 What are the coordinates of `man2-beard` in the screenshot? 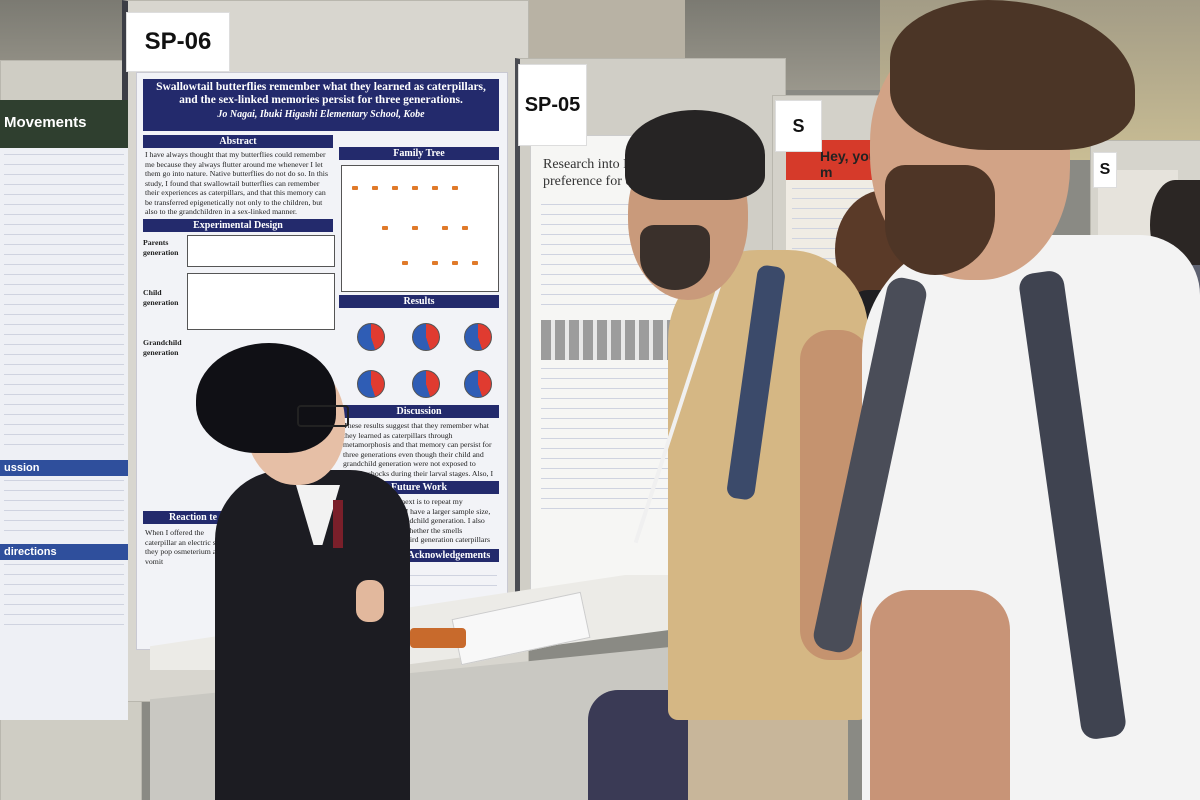 It's located at (940, 220).